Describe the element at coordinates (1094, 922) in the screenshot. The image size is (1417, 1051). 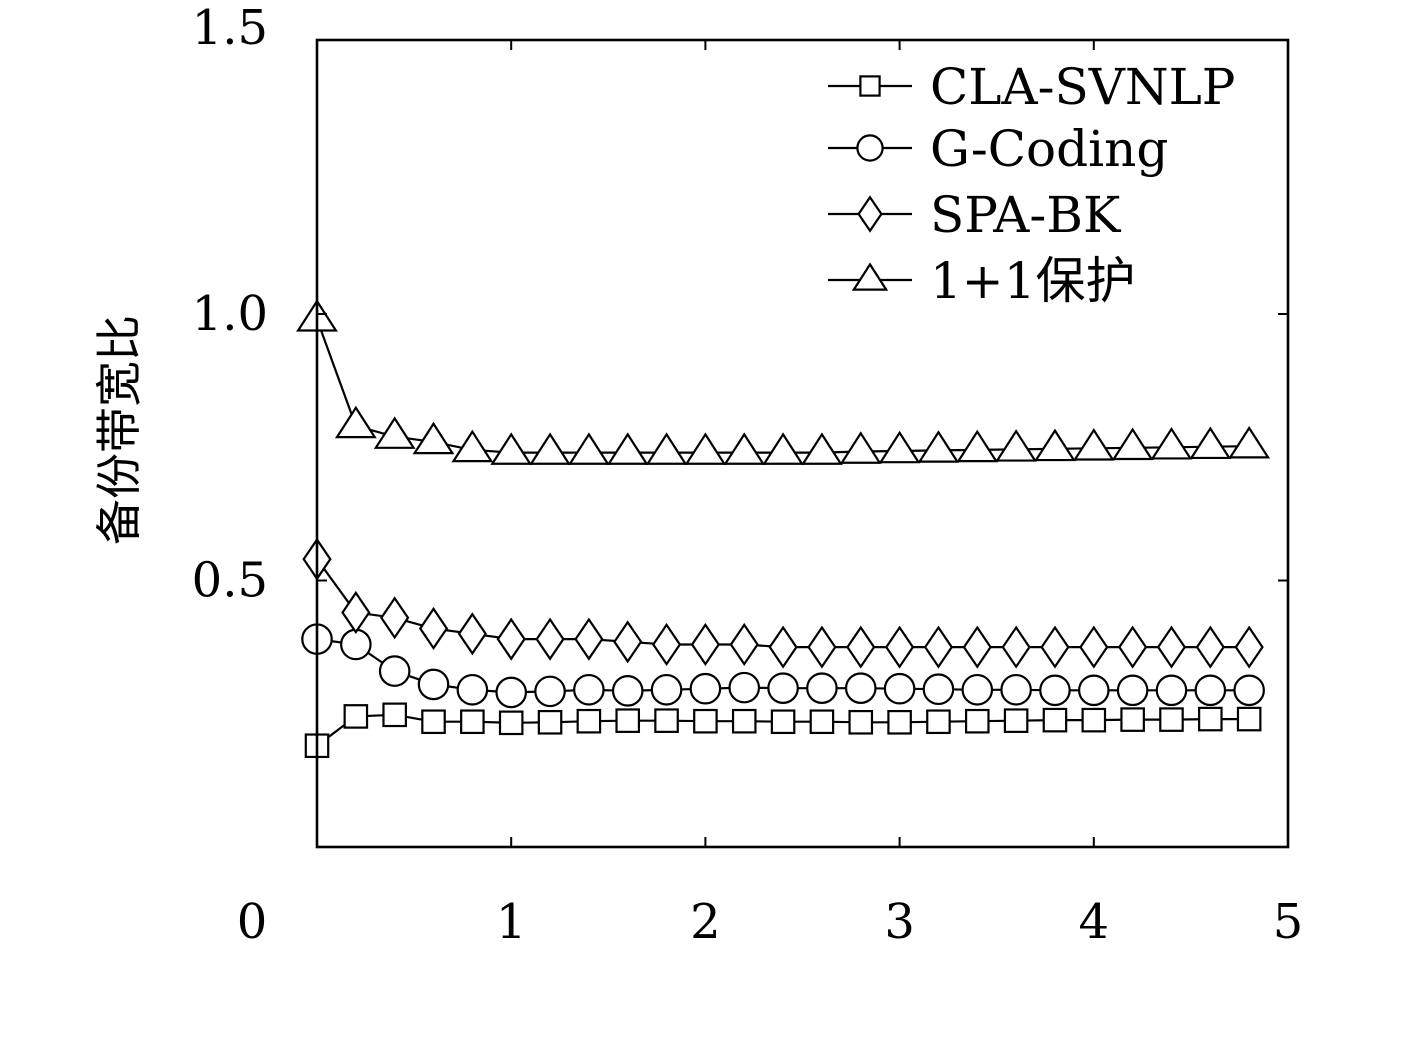
I see `x-tick-label: 4` at that location.